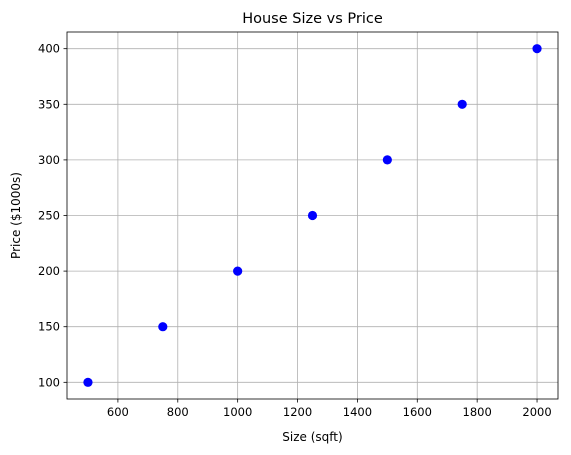  I want to click on y-tick-label: 200, so click(49, 271).